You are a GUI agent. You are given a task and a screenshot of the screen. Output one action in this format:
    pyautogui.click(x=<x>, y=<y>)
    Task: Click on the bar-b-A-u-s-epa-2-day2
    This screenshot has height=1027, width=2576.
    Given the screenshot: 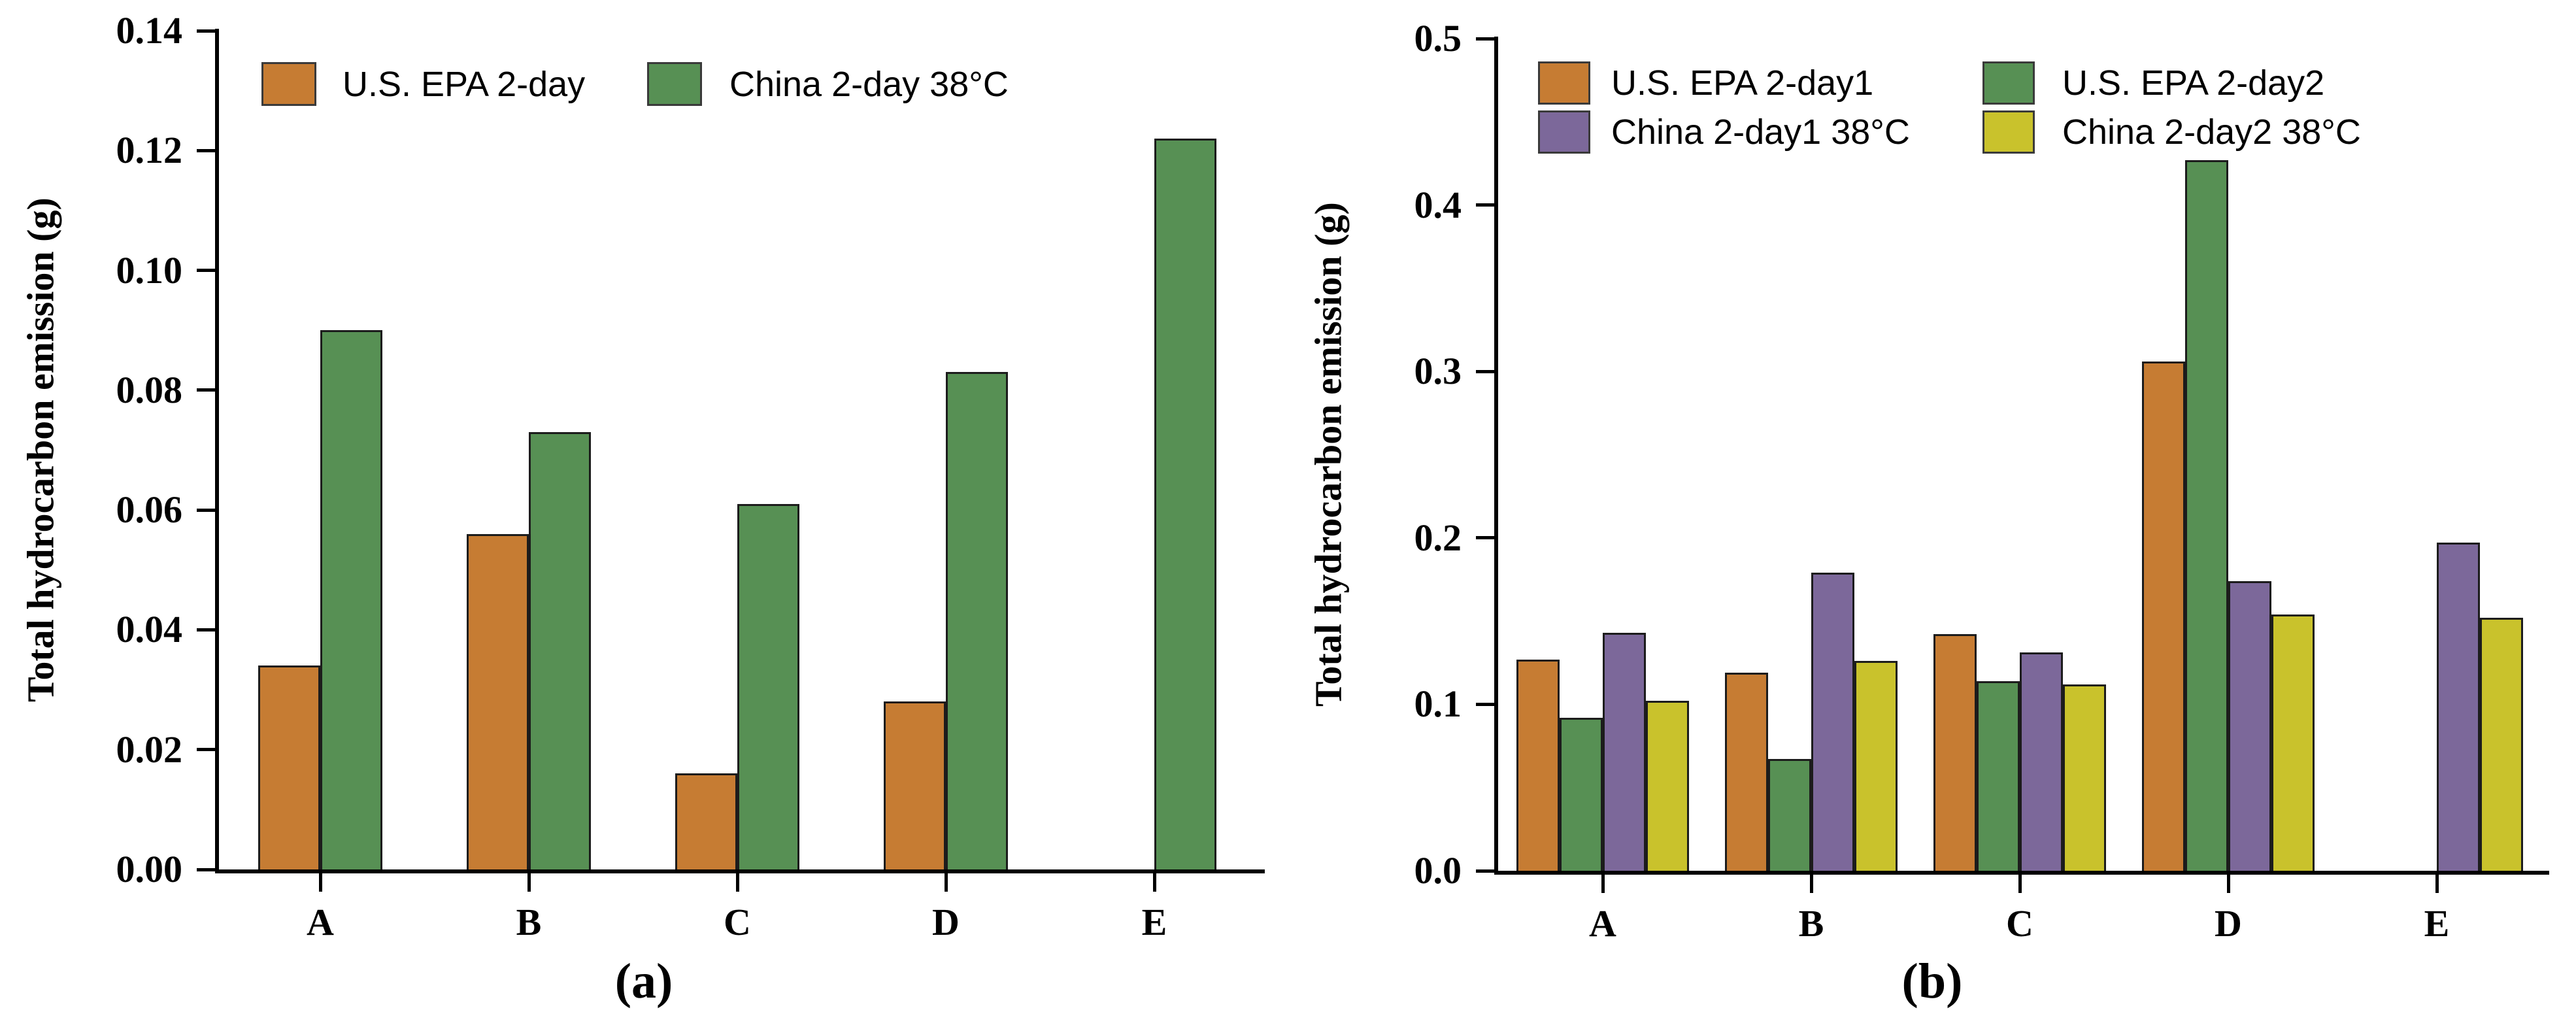 What is the action you would take?
    pyautogui.click(x=1582, y=795)
    